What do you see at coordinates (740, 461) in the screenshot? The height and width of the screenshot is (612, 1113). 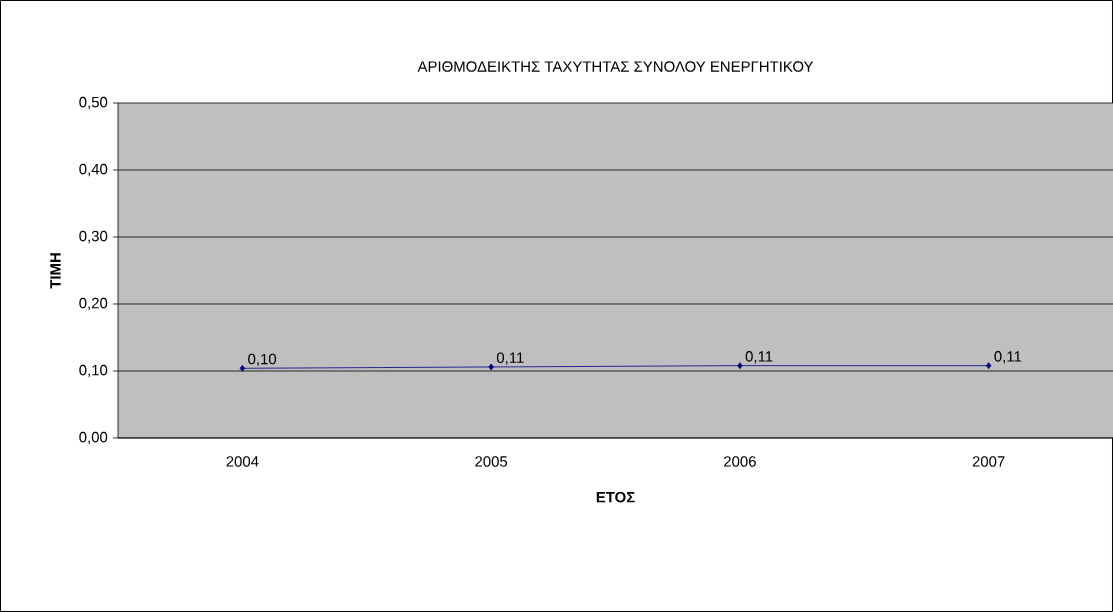 I see `x-tick-label: 2006` at bounding box center [740, 461].